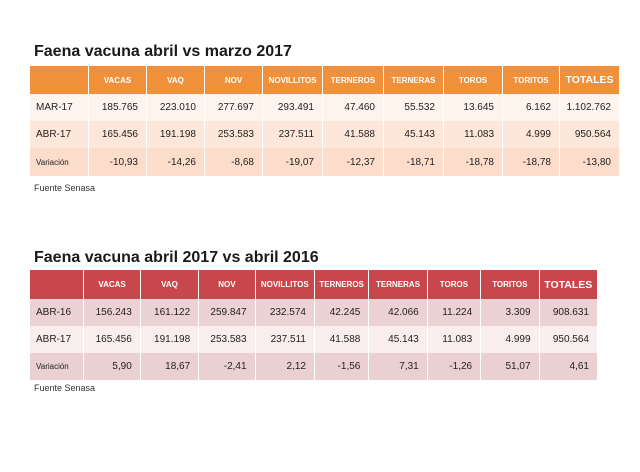 This screenshot has height=472, width=640. What do you see at coordinates (233, 80) in the screenshot?
I see `table1-header-nov: NOV` at bounding box center [233, 80].